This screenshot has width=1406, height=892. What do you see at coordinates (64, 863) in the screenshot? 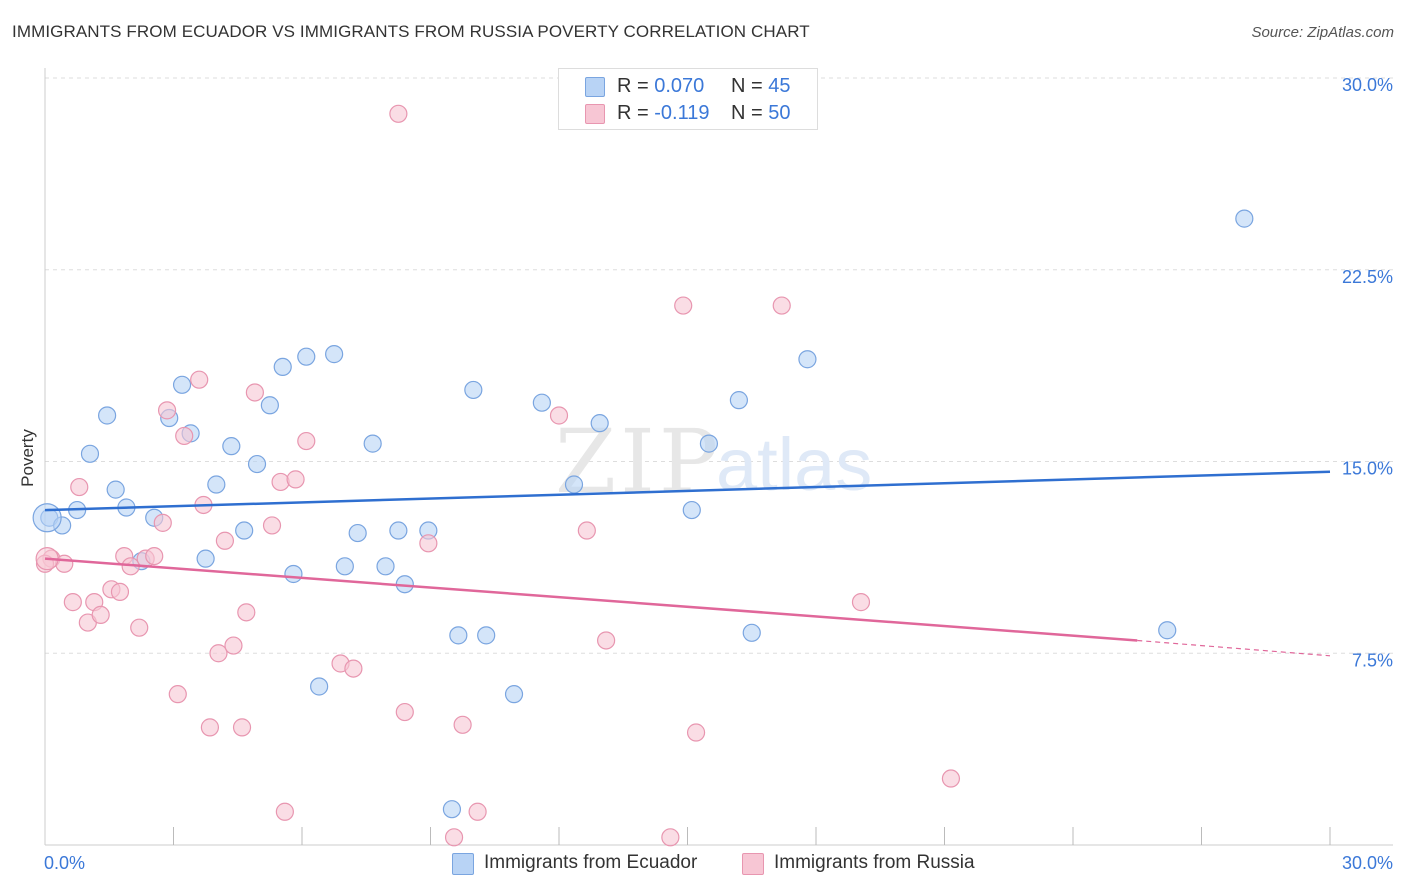
I see `x-tick-label: 0.0%` at bounding box center [64, 863].